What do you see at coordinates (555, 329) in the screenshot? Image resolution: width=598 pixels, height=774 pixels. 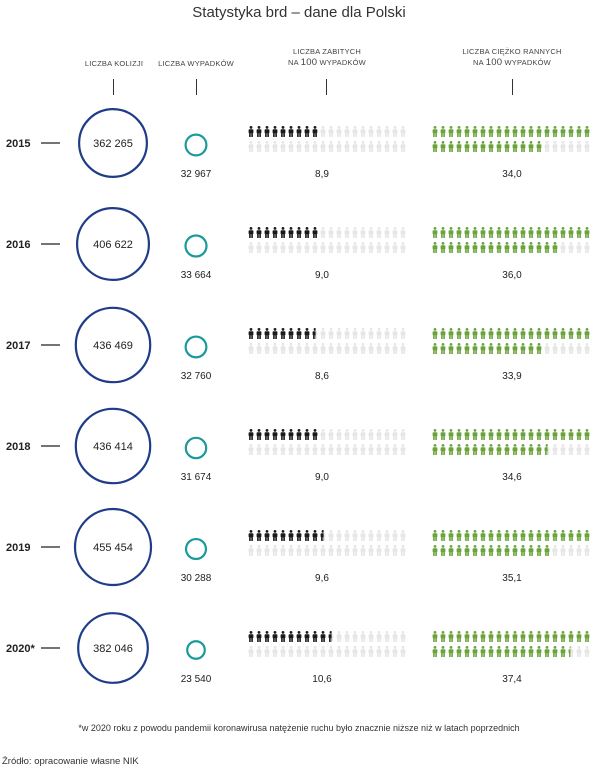 I see `row-2-ranni-person-15-full-head` at bounding box center [555, 329].